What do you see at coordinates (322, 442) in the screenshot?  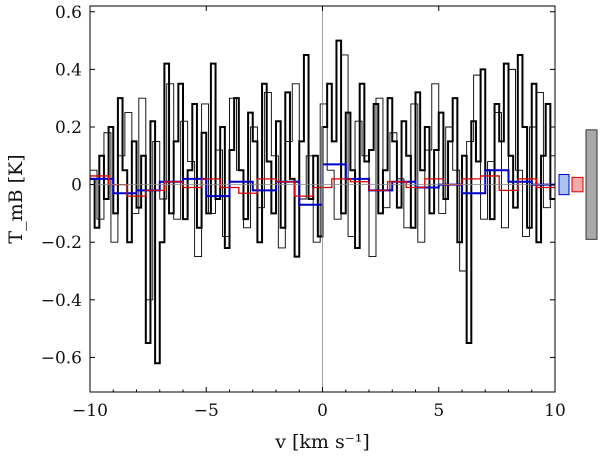 I see `x-axis-label: v [km s⁻¹]` at bounding box center [322, 442].